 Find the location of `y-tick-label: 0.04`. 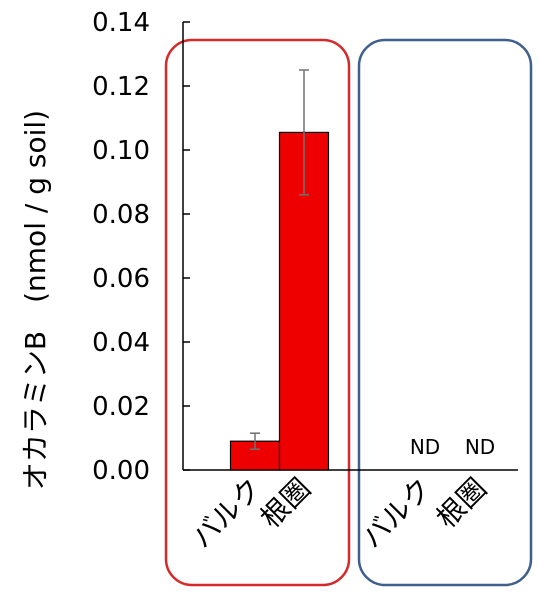

y-tick-label: 0.04 is located at coordinates (121, 343).